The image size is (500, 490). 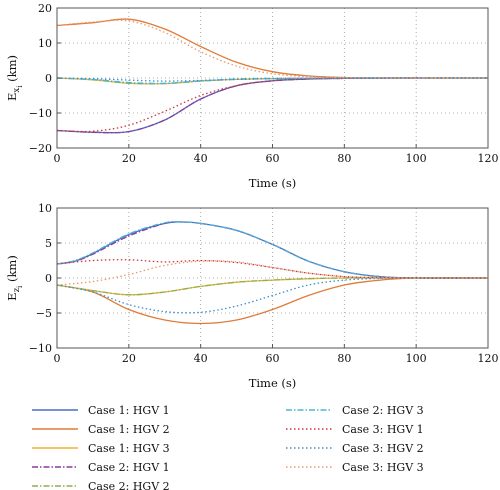 I want to click on y-axis-label-bottom-main: E, so click(x=12, y=296).